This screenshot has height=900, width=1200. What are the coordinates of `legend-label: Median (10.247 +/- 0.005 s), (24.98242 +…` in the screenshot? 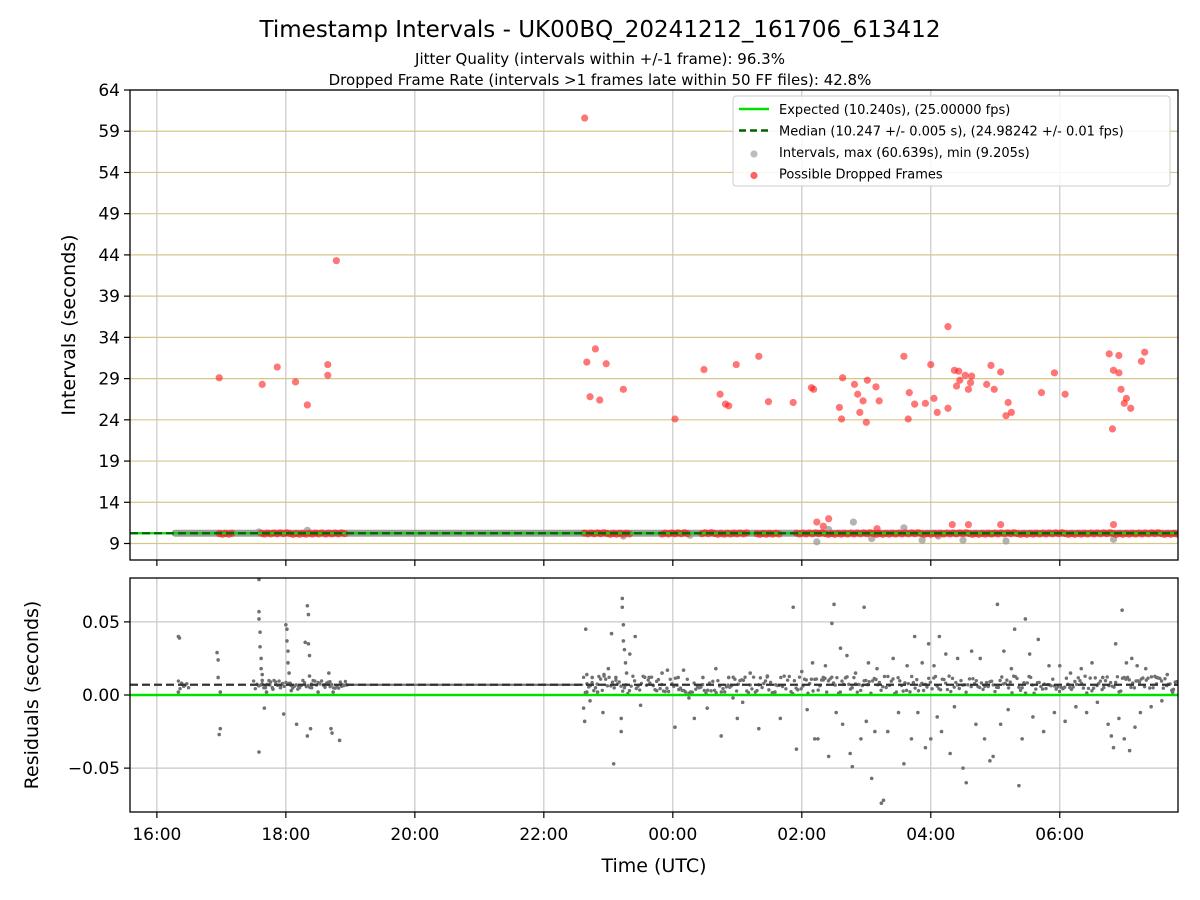 It's located at (951, 132).